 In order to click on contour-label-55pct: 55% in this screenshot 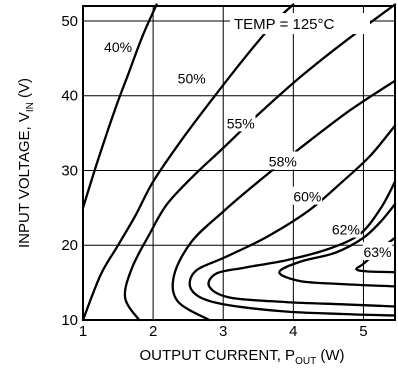, I will do `click(241, 123)`.